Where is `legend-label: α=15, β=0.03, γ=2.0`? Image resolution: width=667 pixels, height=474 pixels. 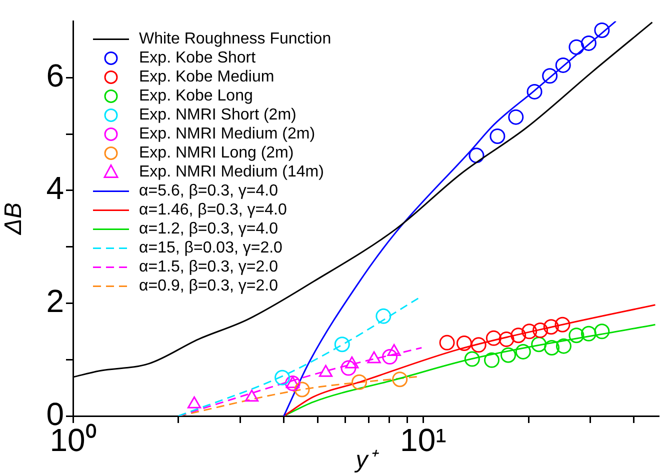
legend-label: α=15, β=0.03, γ=2.0 is located at coordinates (211, 248).